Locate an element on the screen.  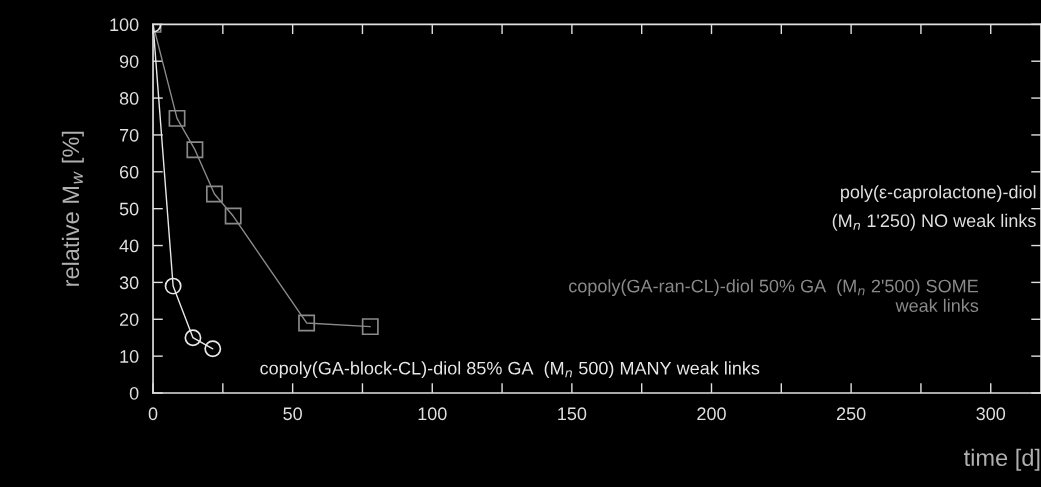
y-tick-label: 60 is located at coordinates (129, 172).